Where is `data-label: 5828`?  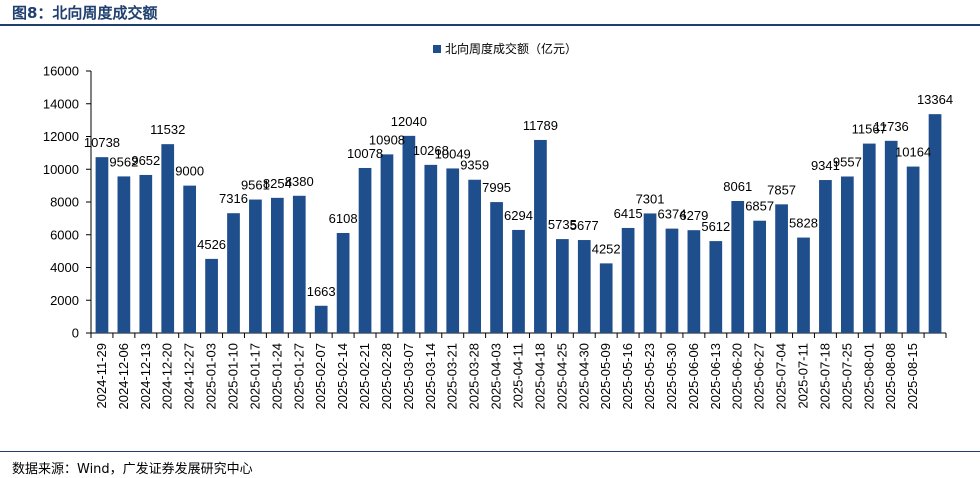 data-label: 5828 is located at coordinates (803, 223).